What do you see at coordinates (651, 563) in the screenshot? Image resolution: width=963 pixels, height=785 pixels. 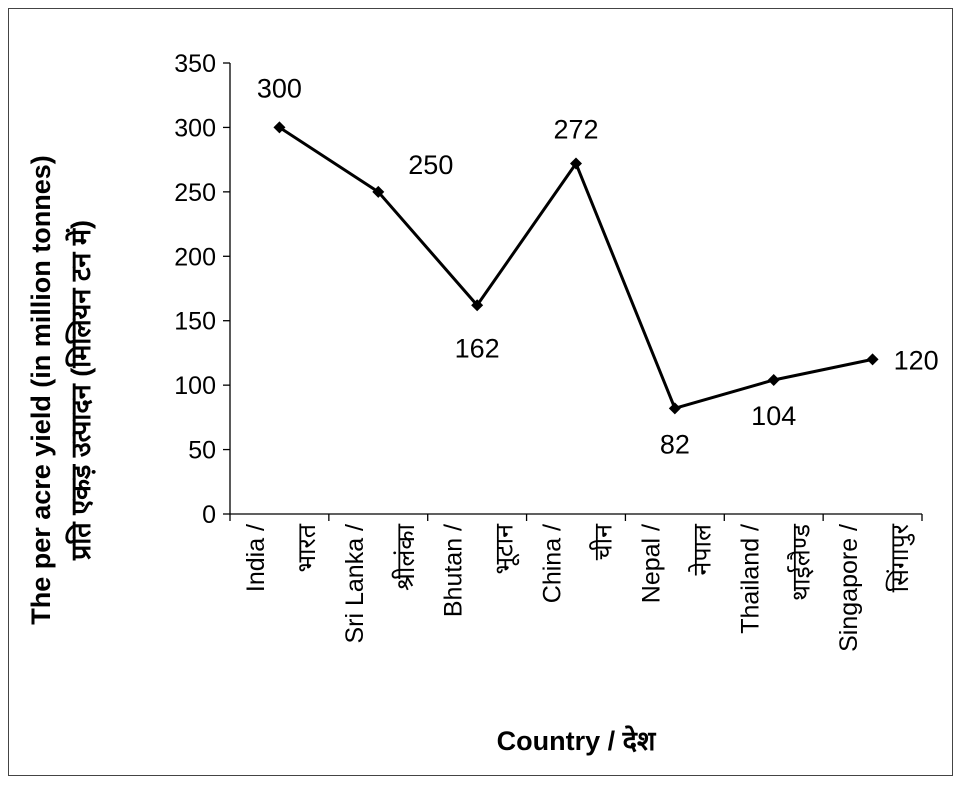 I see `category-label-english: Nepal /` at bounding box center [651, 563].